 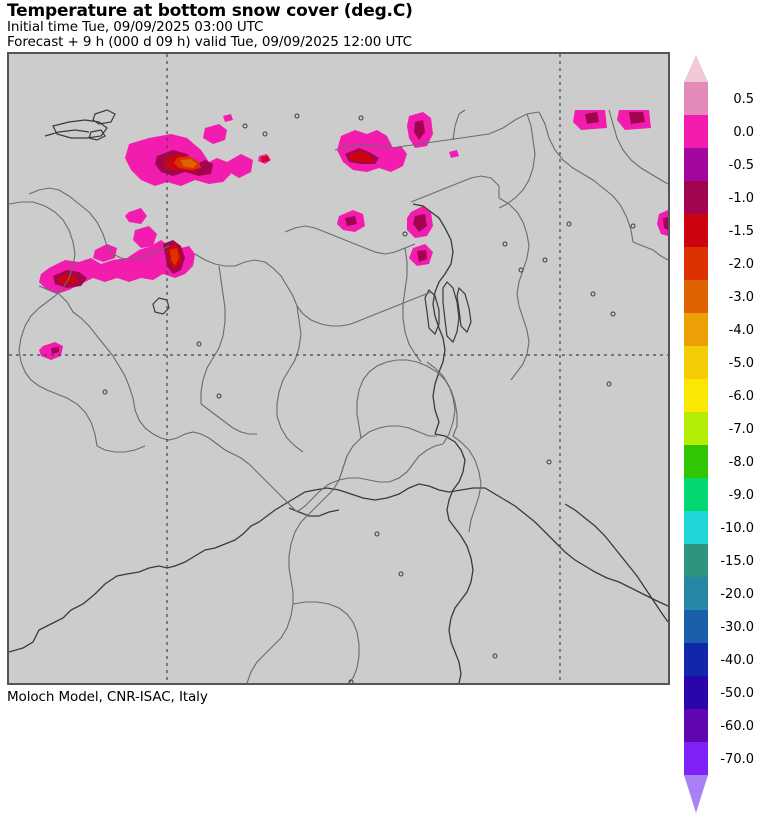 I want to click on colorbar-tick-label: -40.0, so click(x=737, y=660).